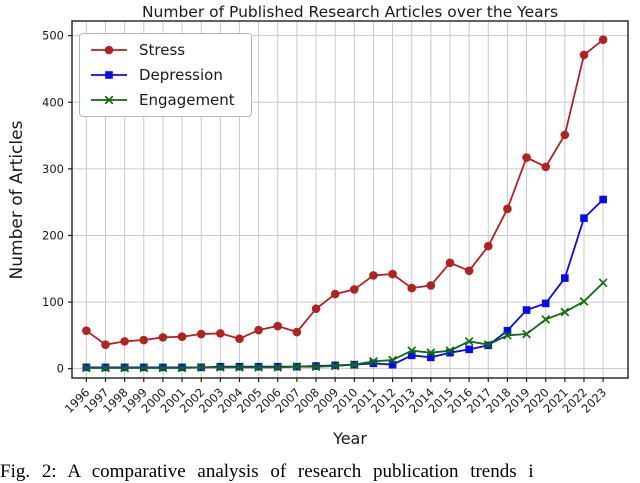 The image size is (640, 483). What do you see at coordinates (53, 169) in the screenshot?
I see `svg-text: 300` at bounding box center [53, 169].